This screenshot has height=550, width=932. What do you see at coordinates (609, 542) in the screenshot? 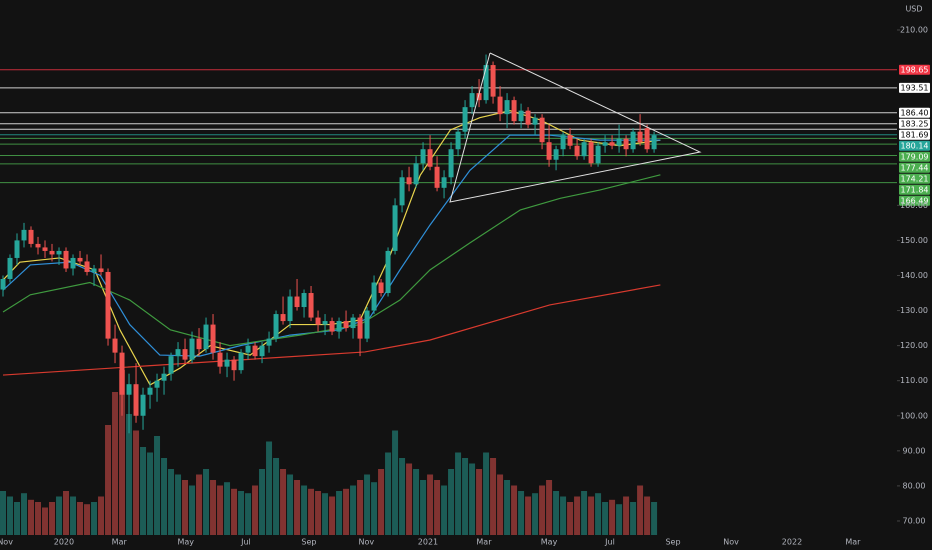
I see `x-tick-label: Jul` at bounding box center [609, 542].